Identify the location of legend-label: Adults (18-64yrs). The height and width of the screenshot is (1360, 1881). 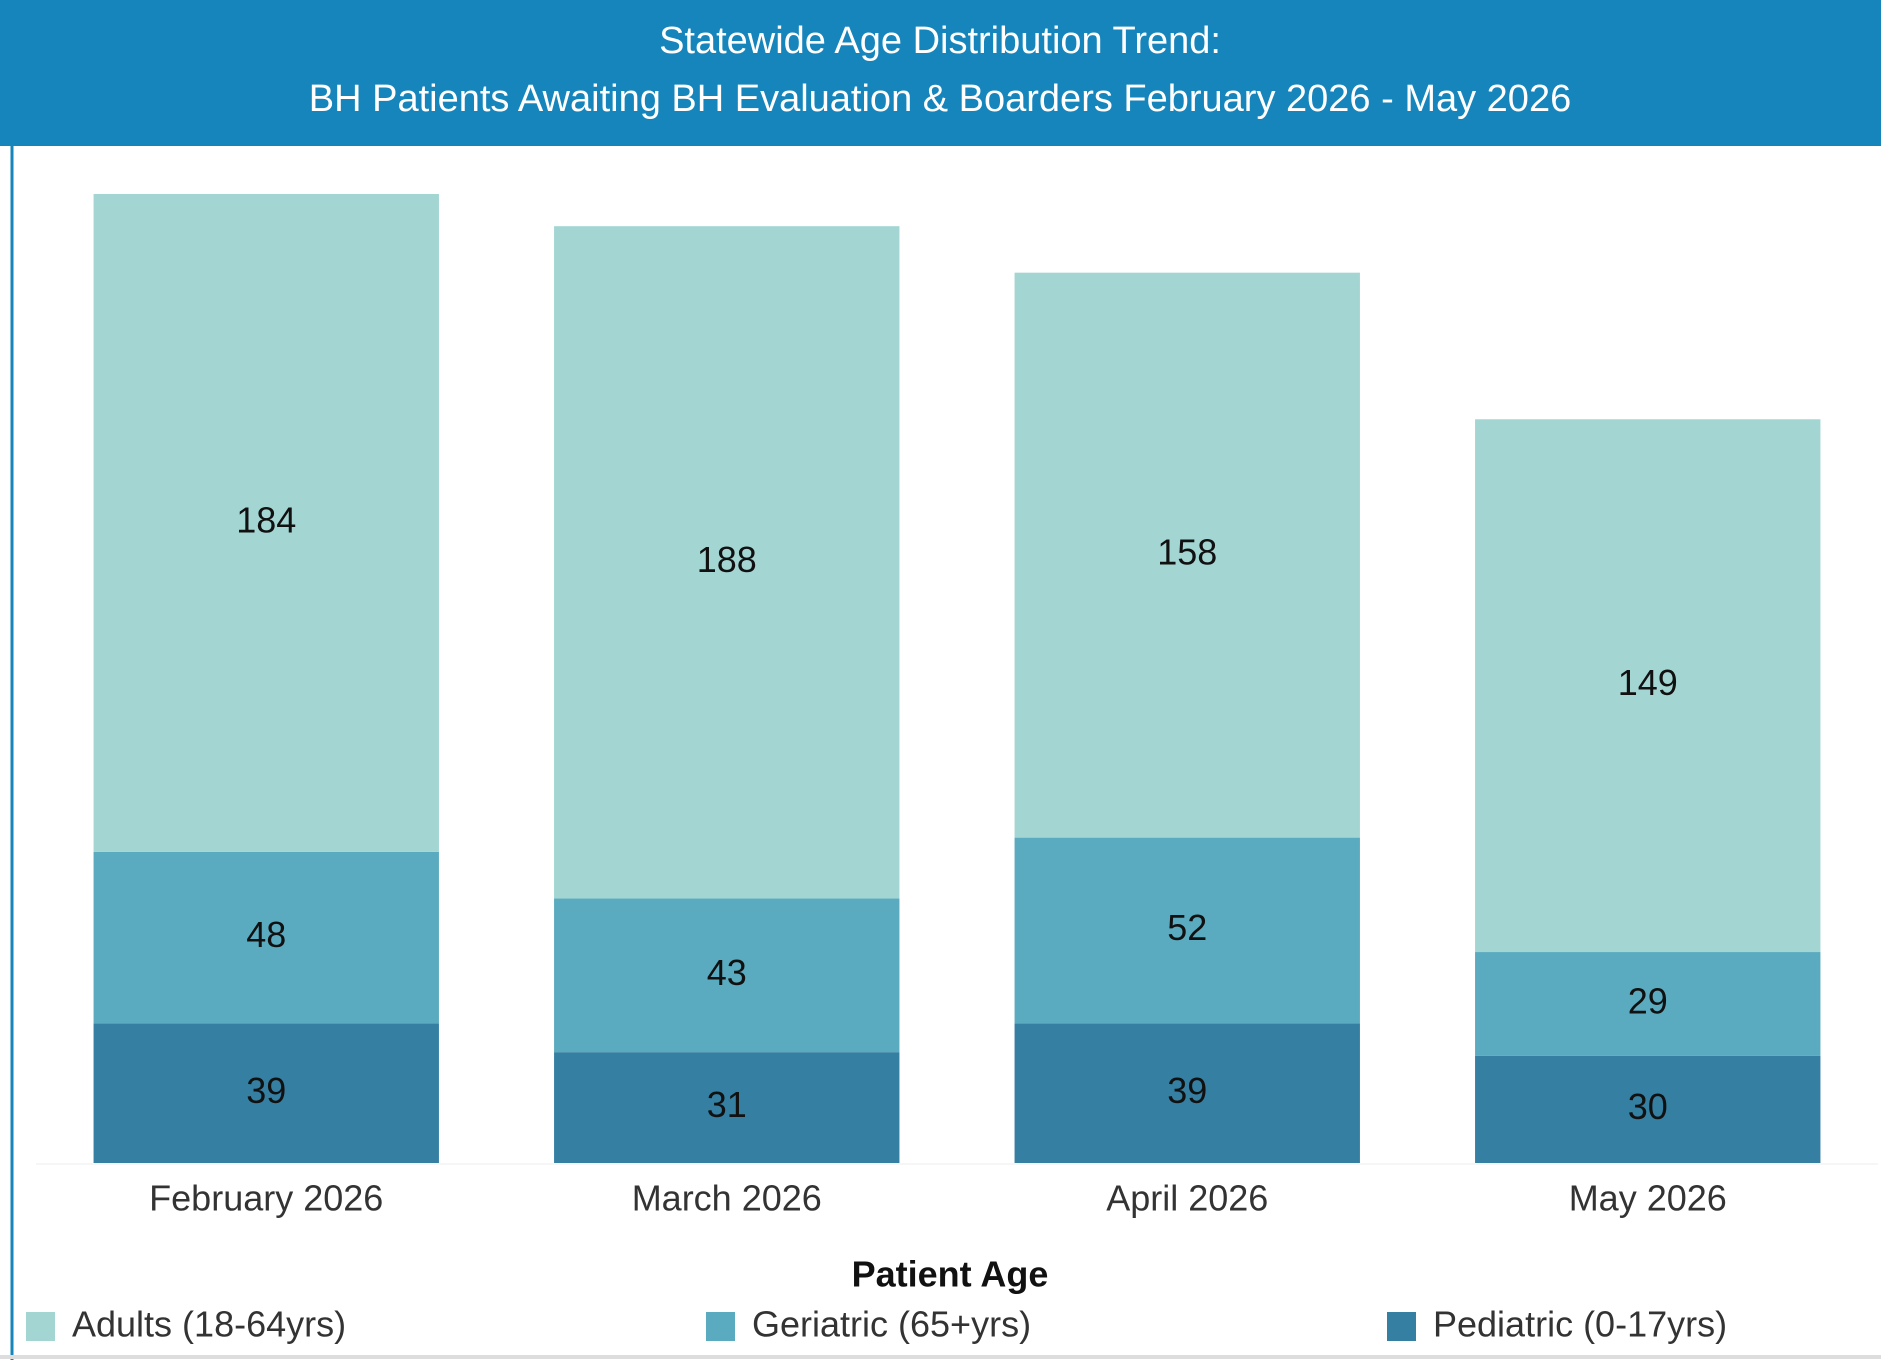
(209, 1324).